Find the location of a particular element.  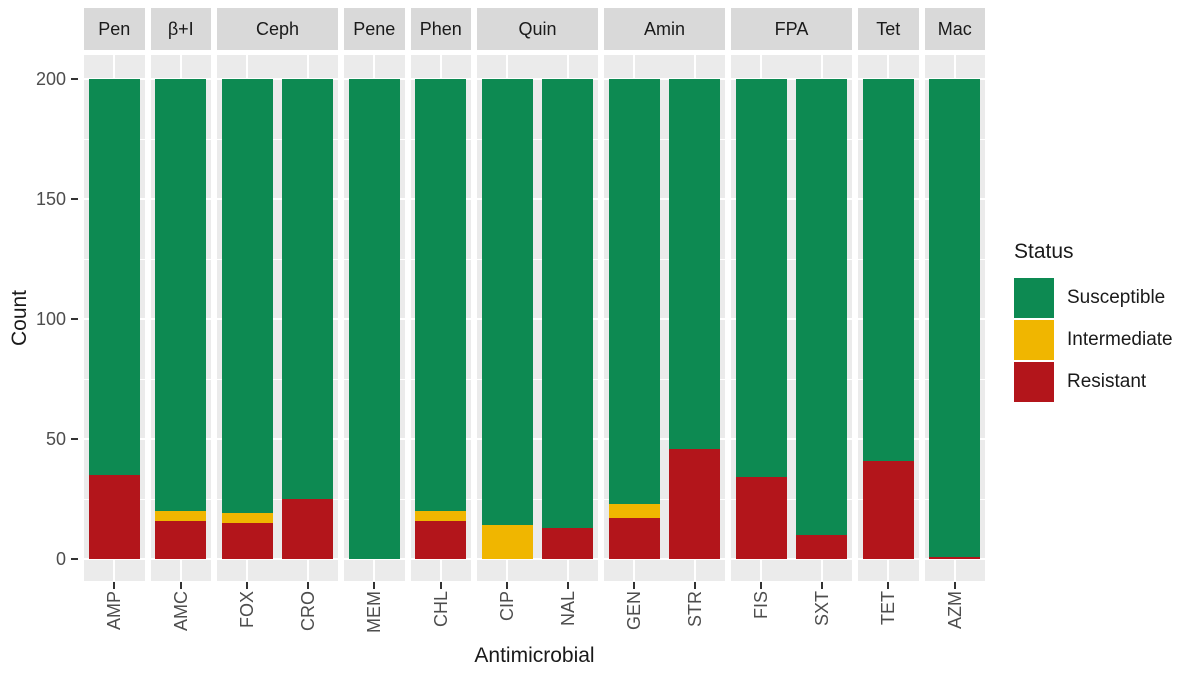

stacked-bar-MEM is located at coordinates (374, 319).